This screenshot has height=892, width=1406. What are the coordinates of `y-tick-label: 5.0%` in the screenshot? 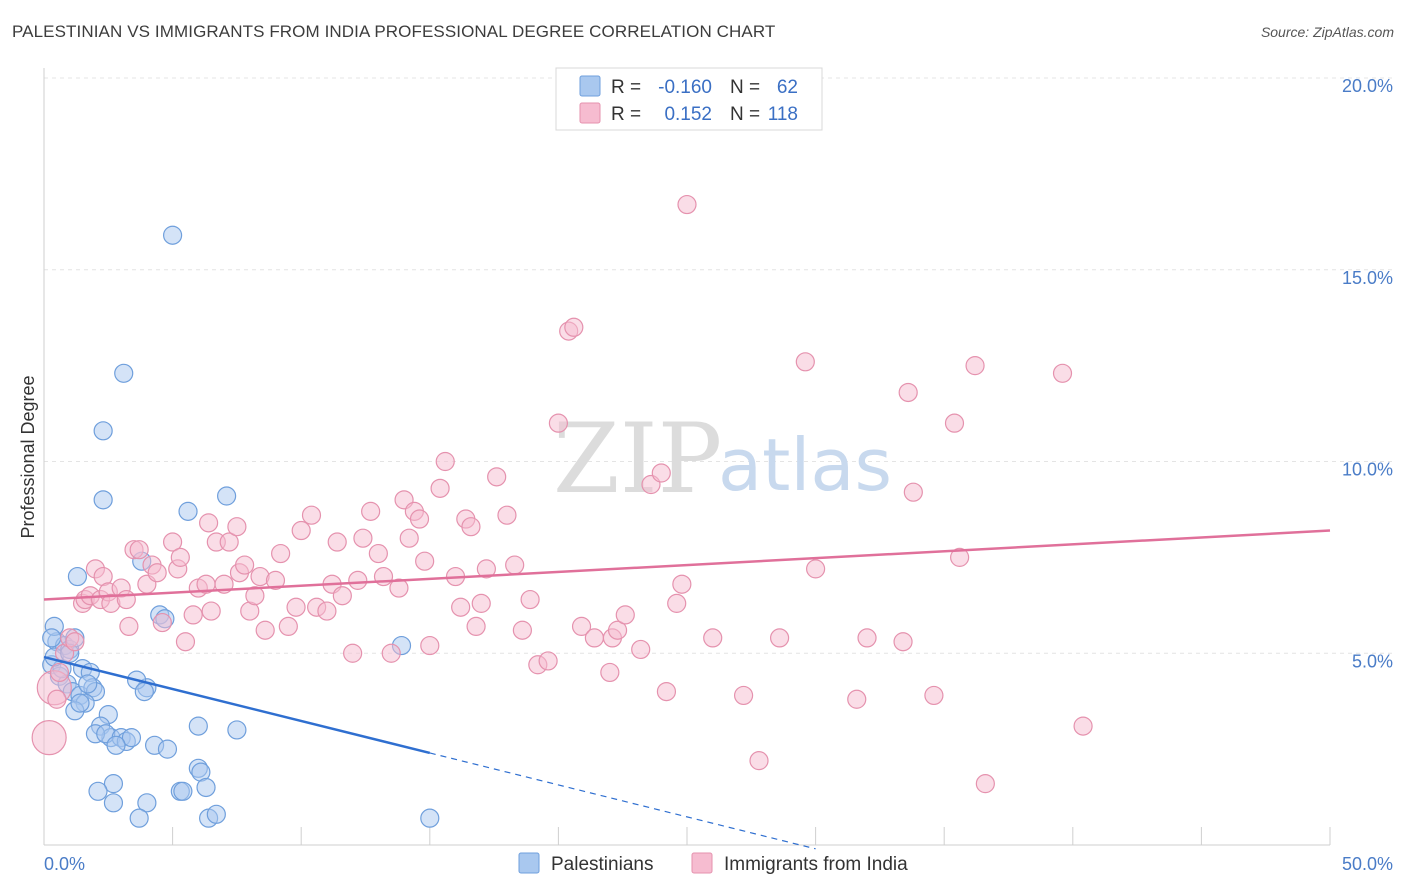 It's located at (1372, 661).